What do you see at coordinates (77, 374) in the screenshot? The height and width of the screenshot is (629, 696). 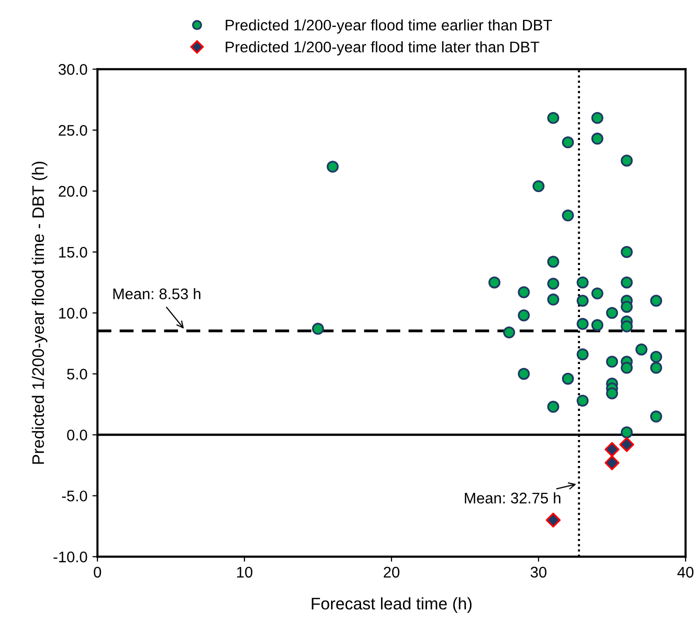 I see `y-tick-label: 5.0` at bounding box center [77, 374].